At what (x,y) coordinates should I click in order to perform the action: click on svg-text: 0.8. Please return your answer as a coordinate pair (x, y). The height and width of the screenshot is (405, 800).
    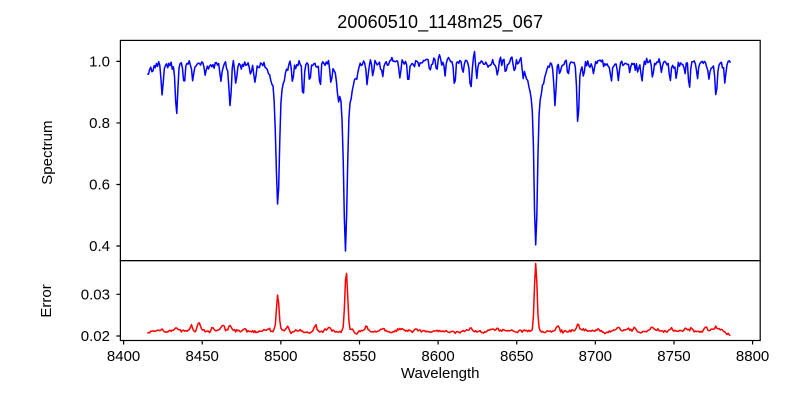
    Looking at the image, I should click on (99, 123).